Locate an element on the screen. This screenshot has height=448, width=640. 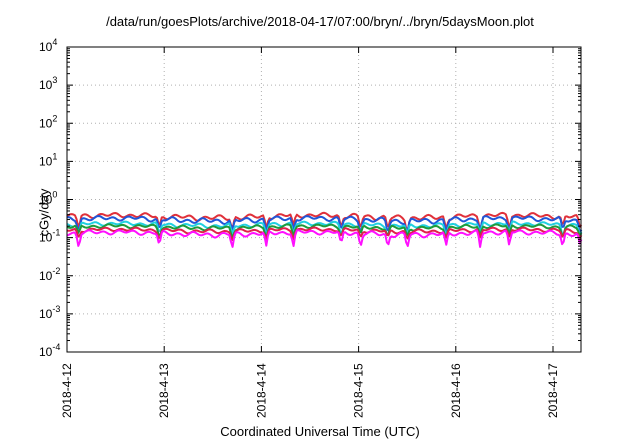
y-tick-exponent: 4 is located at coordinates (54, 42).